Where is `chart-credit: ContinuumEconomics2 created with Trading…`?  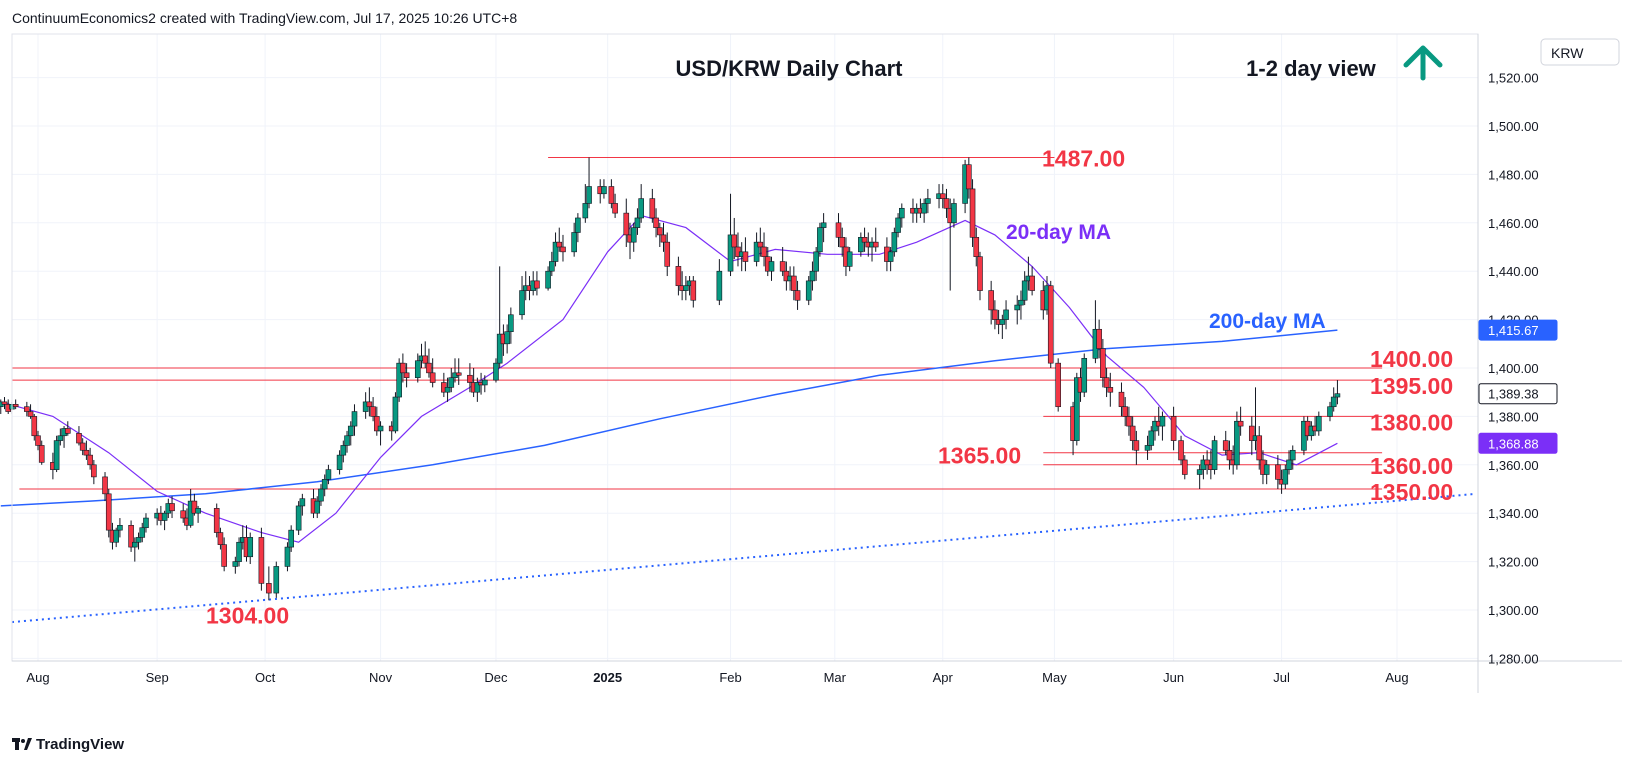
chart-credit: ContinuumEconomics2 created with Trading… is located at coordinates (265, 18).